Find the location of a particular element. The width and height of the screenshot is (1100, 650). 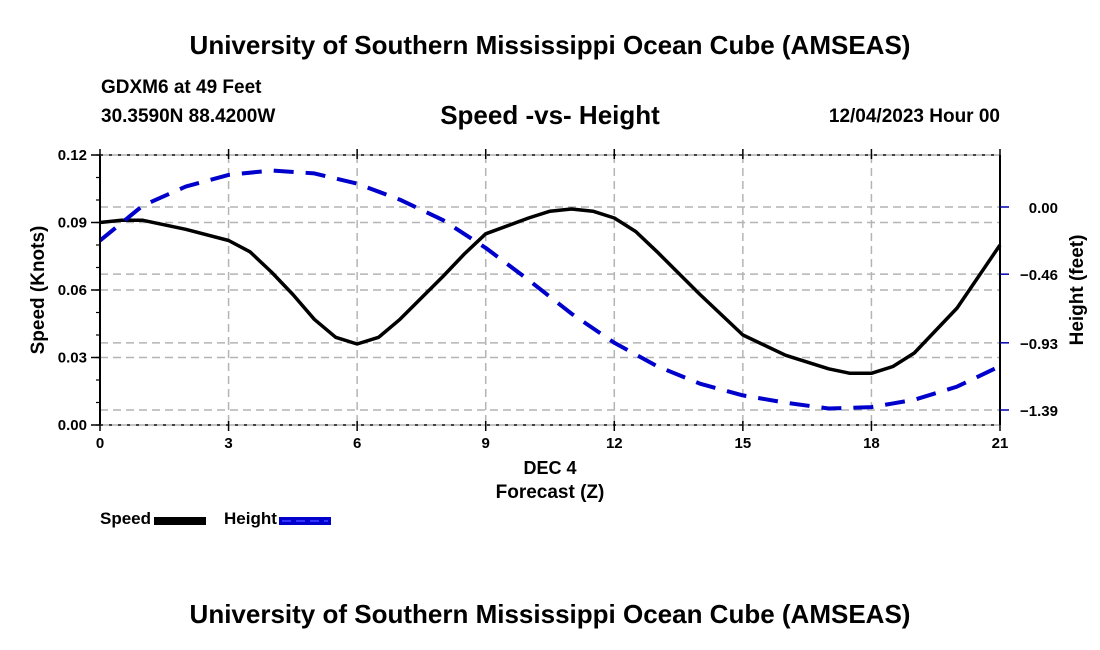

x-tick-label: 15 is located at coordinates (743, 443).